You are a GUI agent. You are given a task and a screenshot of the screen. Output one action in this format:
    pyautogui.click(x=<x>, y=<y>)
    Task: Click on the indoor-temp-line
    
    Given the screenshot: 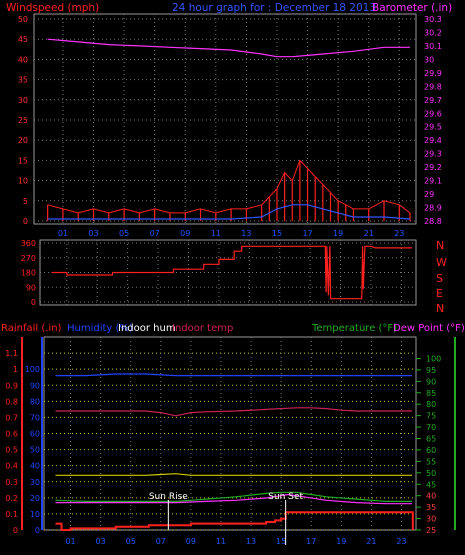 What is the action you would take?
    pyautogui.click(x=233, y=412)
    